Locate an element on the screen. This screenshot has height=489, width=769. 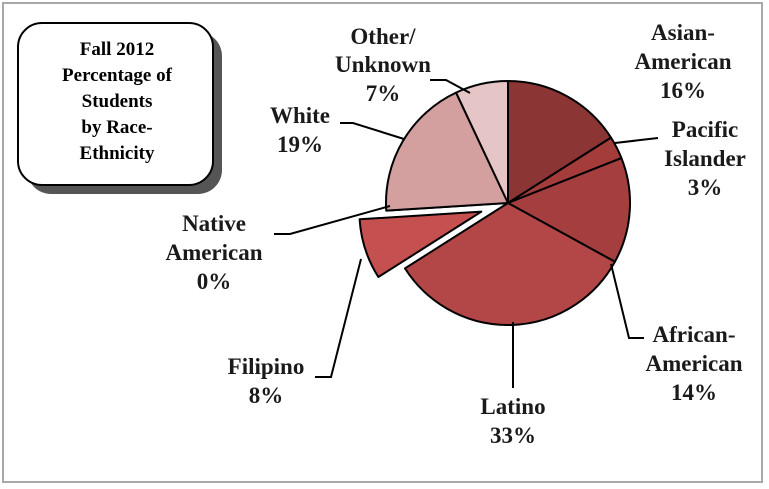
chart-title-line-4: by Race- is located at coordinates (116, 127).